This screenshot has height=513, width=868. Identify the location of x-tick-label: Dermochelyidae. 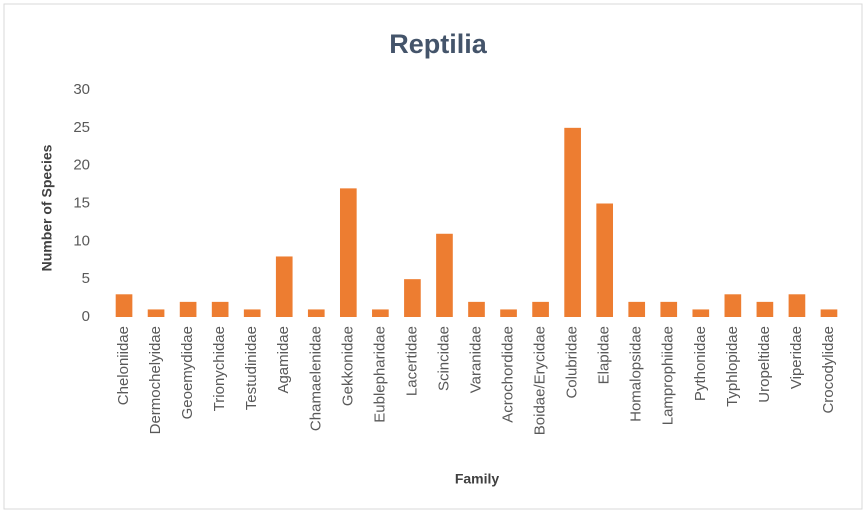
(155, 380).